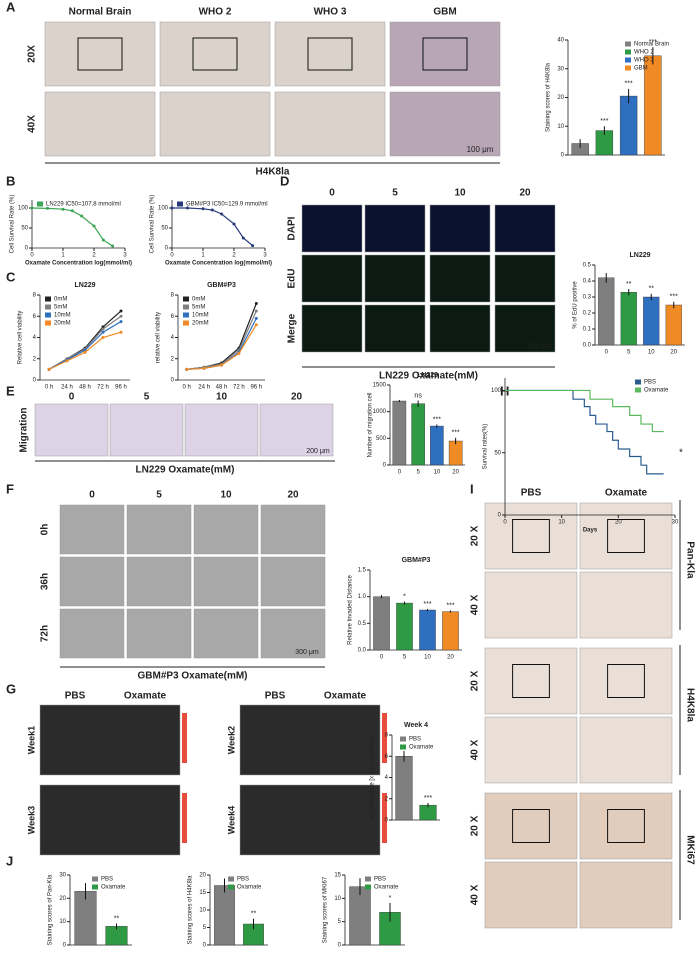 The width and height of the screenshot is (700, 968). I want to click on x-tick-label: 5, so click(405, 658).